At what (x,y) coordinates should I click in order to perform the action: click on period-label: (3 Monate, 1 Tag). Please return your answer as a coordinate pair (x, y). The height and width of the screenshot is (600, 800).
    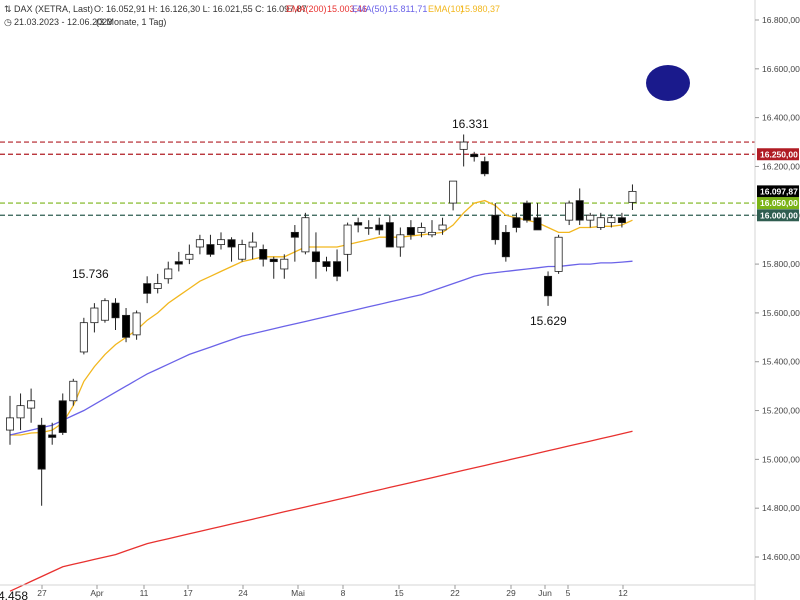
    Looking at the image, I should click on (131, 22).